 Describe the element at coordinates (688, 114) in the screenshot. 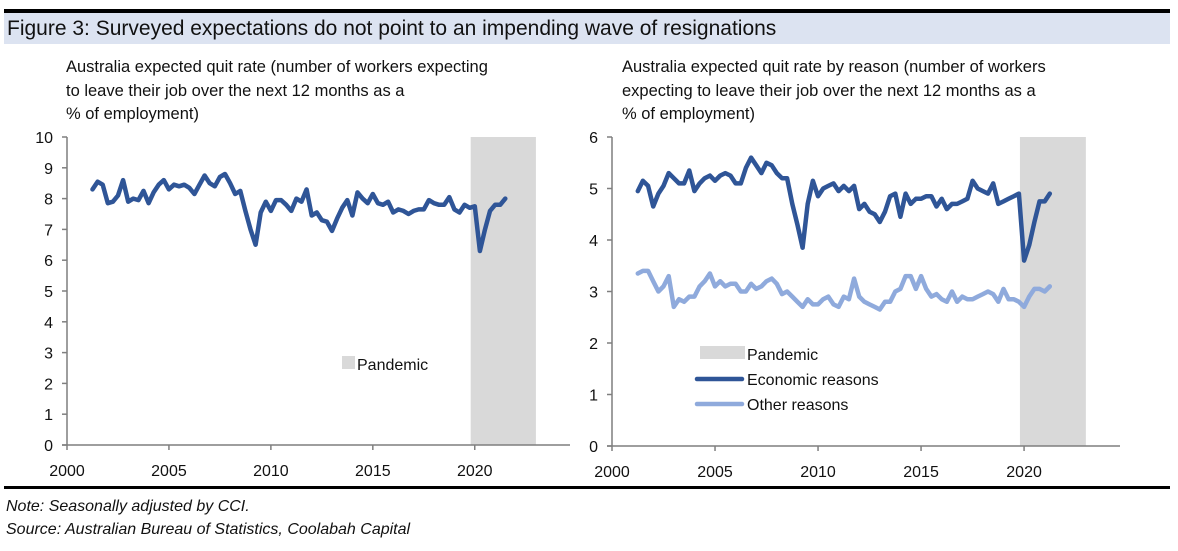

I see `right-chart-title-line: % of employment)` at that location.